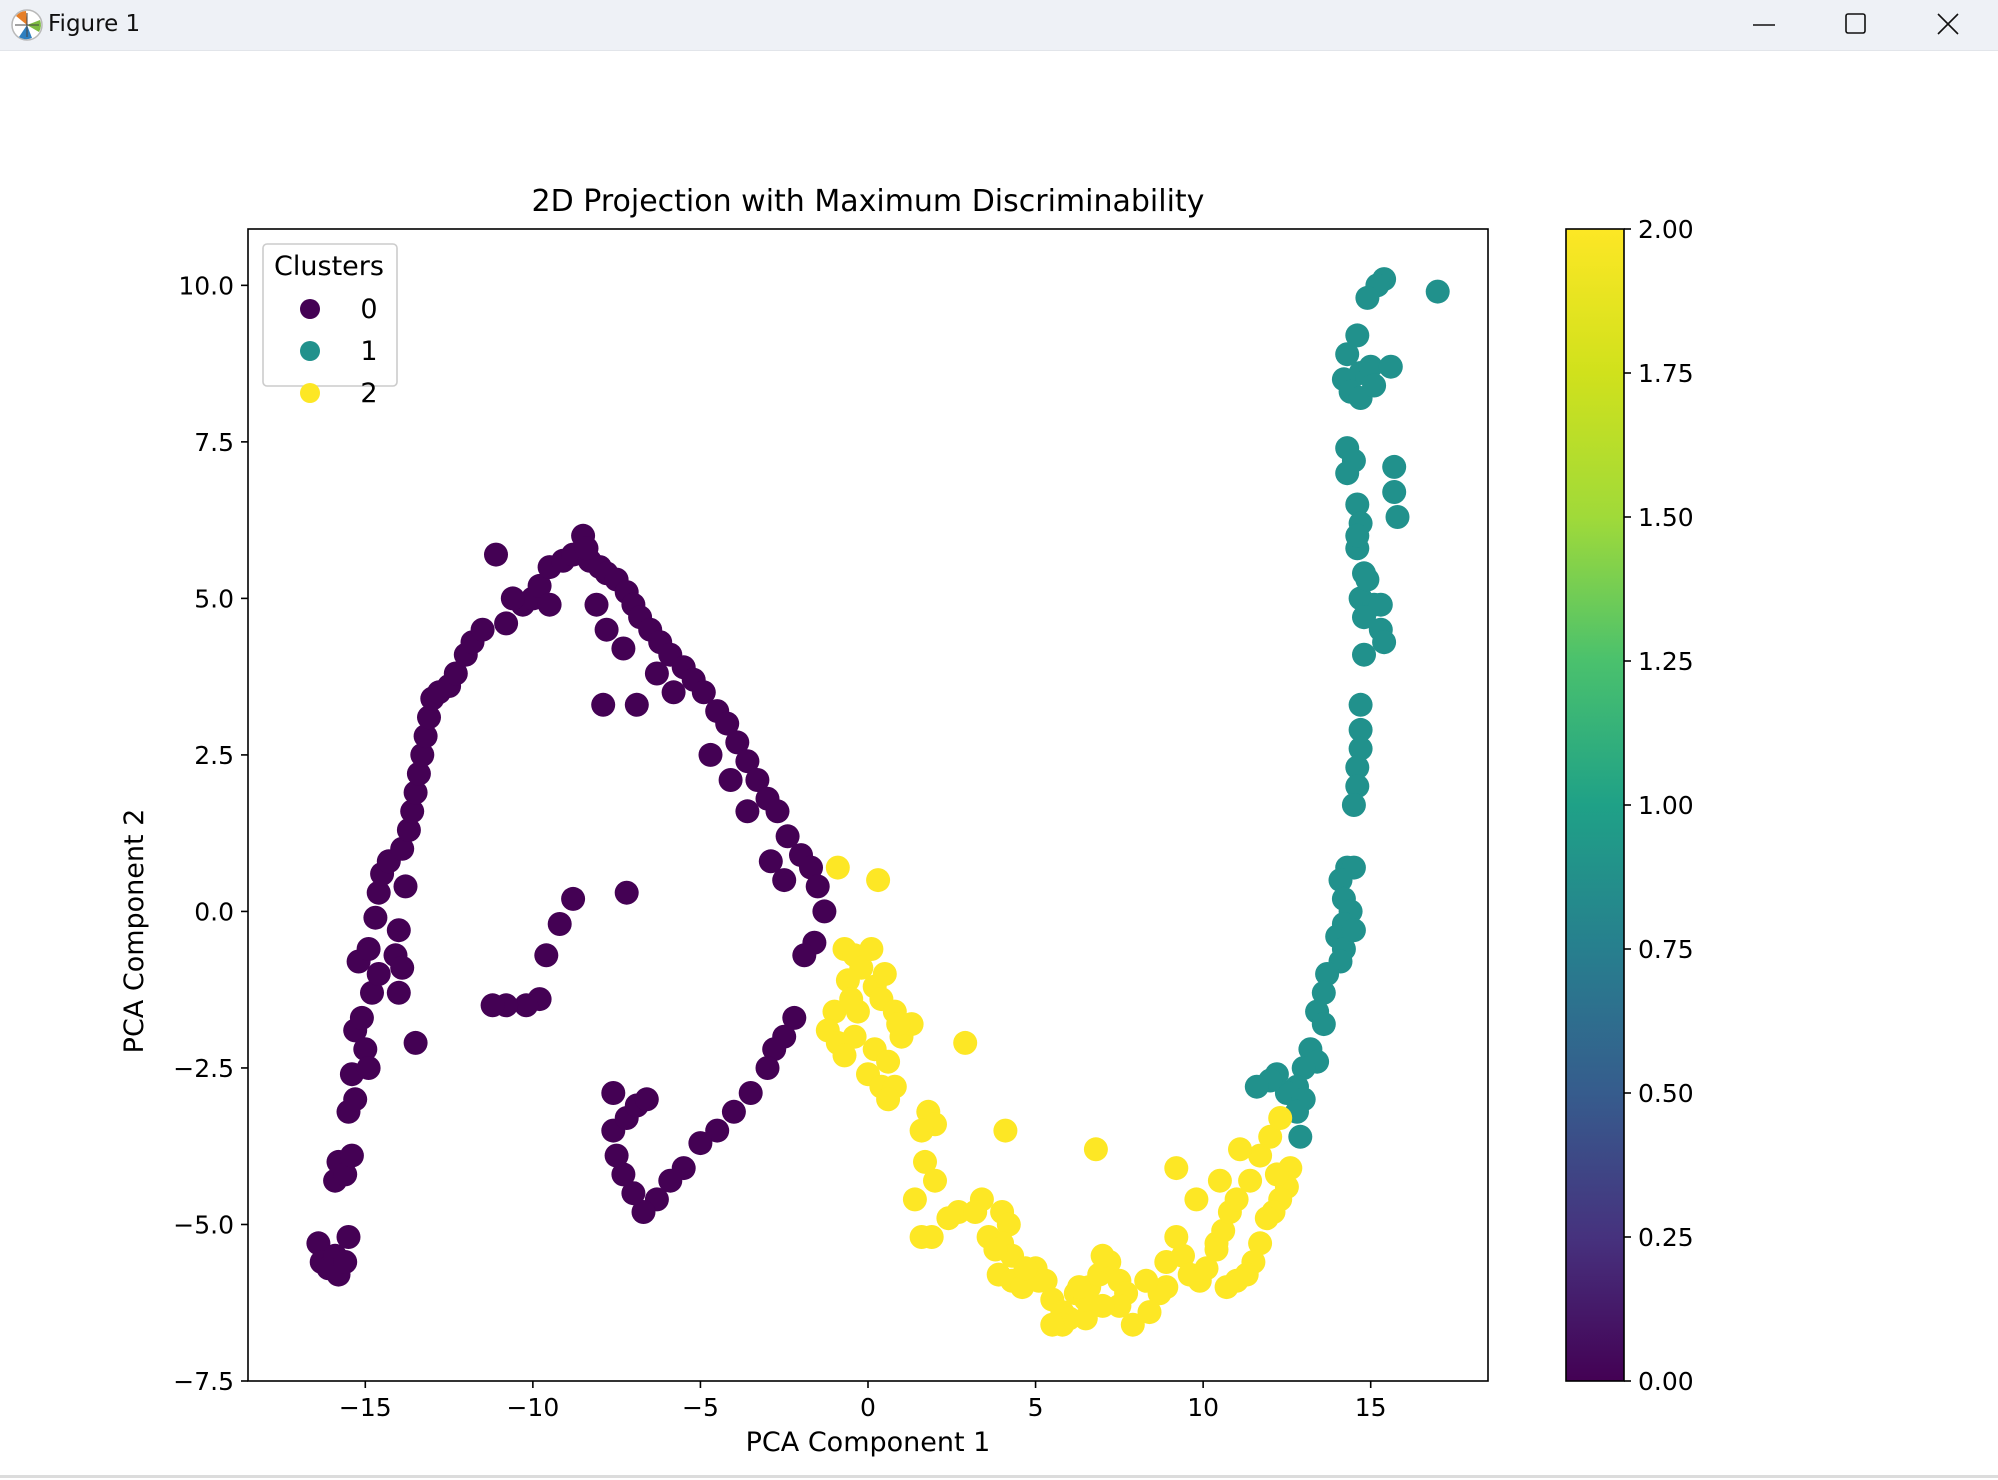 The height and width of the screenshot is (1480, 1998). Describe the element at coordinates (1371, 1407) in the screenshot. I see `x-tick-label: 15` at that location.